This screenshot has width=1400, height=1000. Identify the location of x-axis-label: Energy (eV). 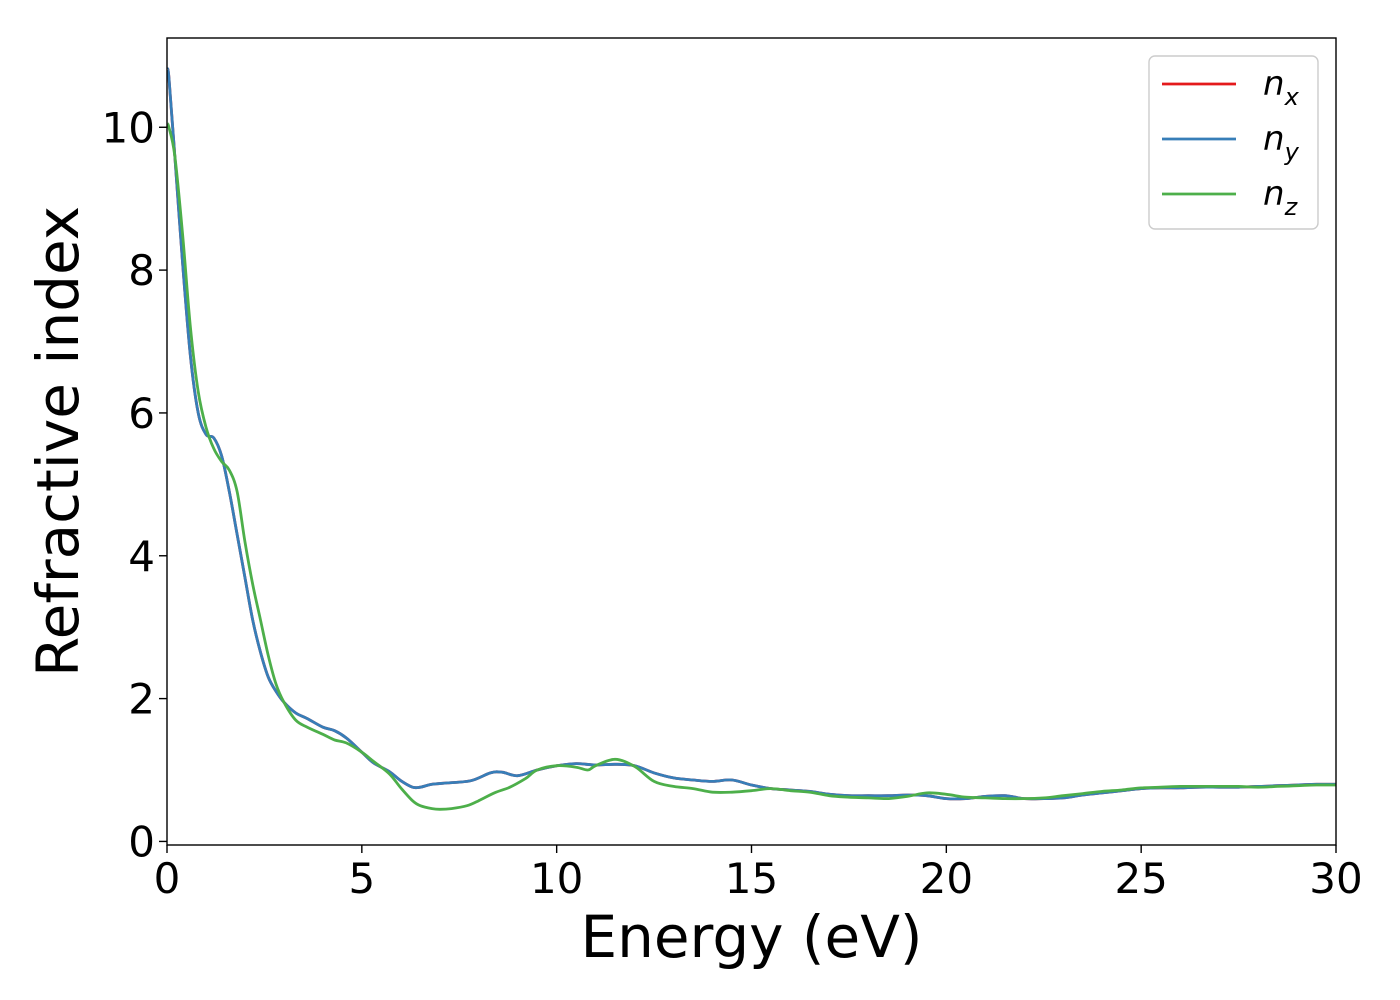
(751, 937).